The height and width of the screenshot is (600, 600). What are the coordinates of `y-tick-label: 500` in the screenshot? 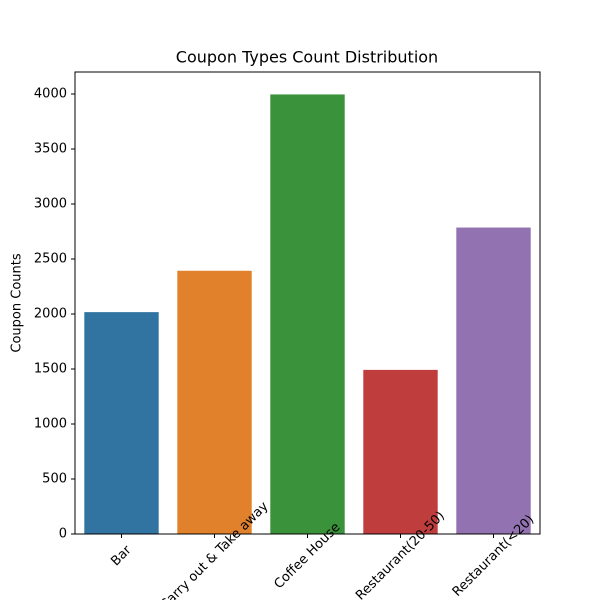 It's located at (54, 479).